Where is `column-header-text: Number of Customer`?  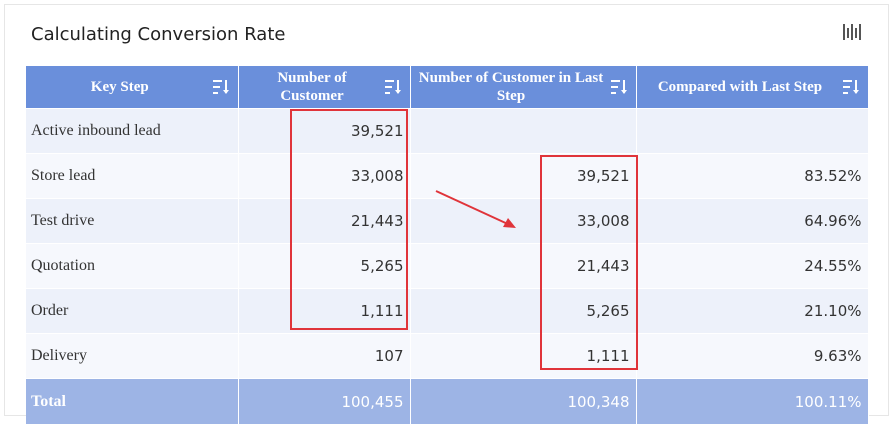 column-header-text: Number of Customer is located at coordinates (311, 87).